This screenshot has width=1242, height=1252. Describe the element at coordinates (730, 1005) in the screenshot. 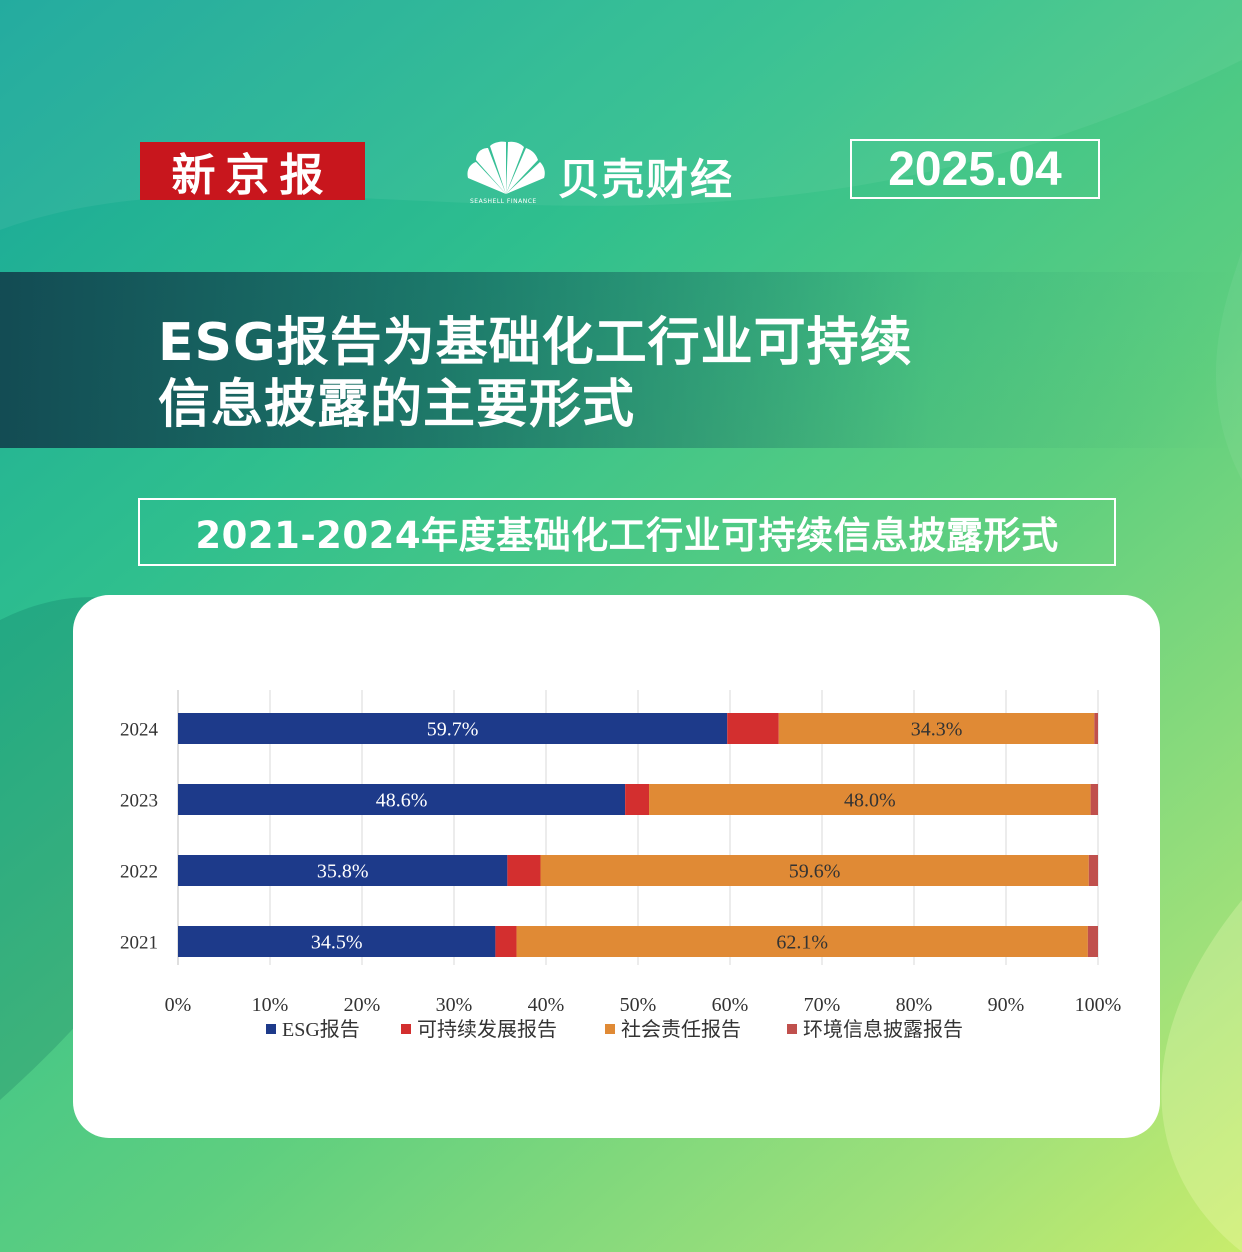

I see `x-tick-label: 60%` at that location.